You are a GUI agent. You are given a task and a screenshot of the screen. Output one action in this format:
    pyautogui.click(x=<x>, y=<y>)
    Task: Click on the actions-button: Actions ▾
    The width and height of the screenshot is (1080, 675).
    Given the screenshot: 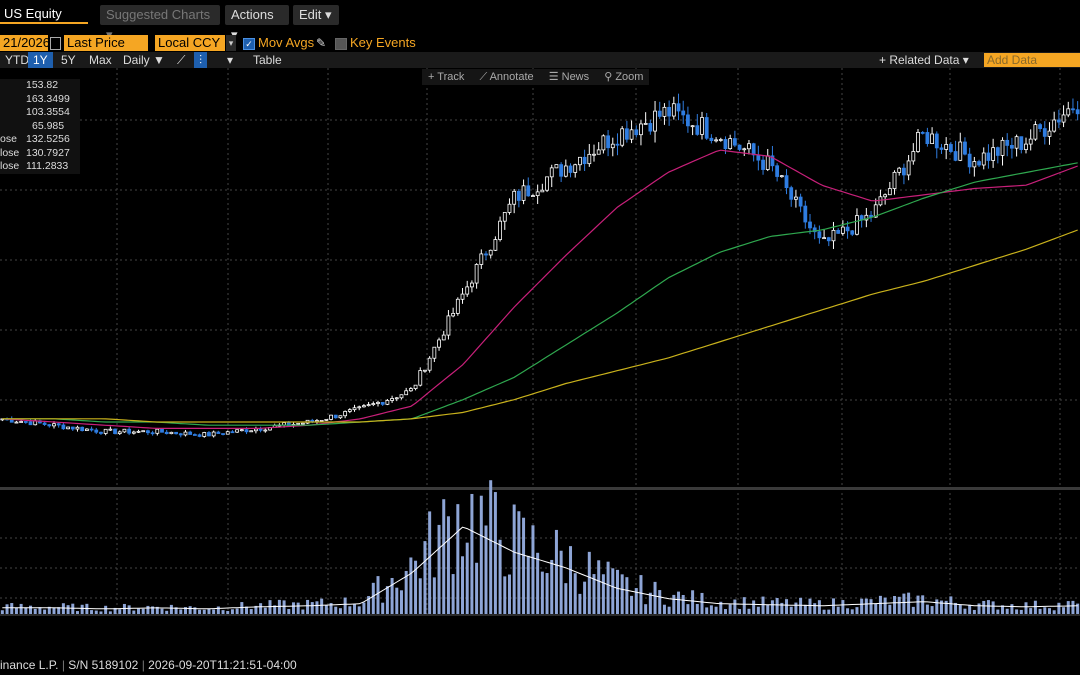 What is the action you would take?
    pyautogui.click(x=257, y=23)
    